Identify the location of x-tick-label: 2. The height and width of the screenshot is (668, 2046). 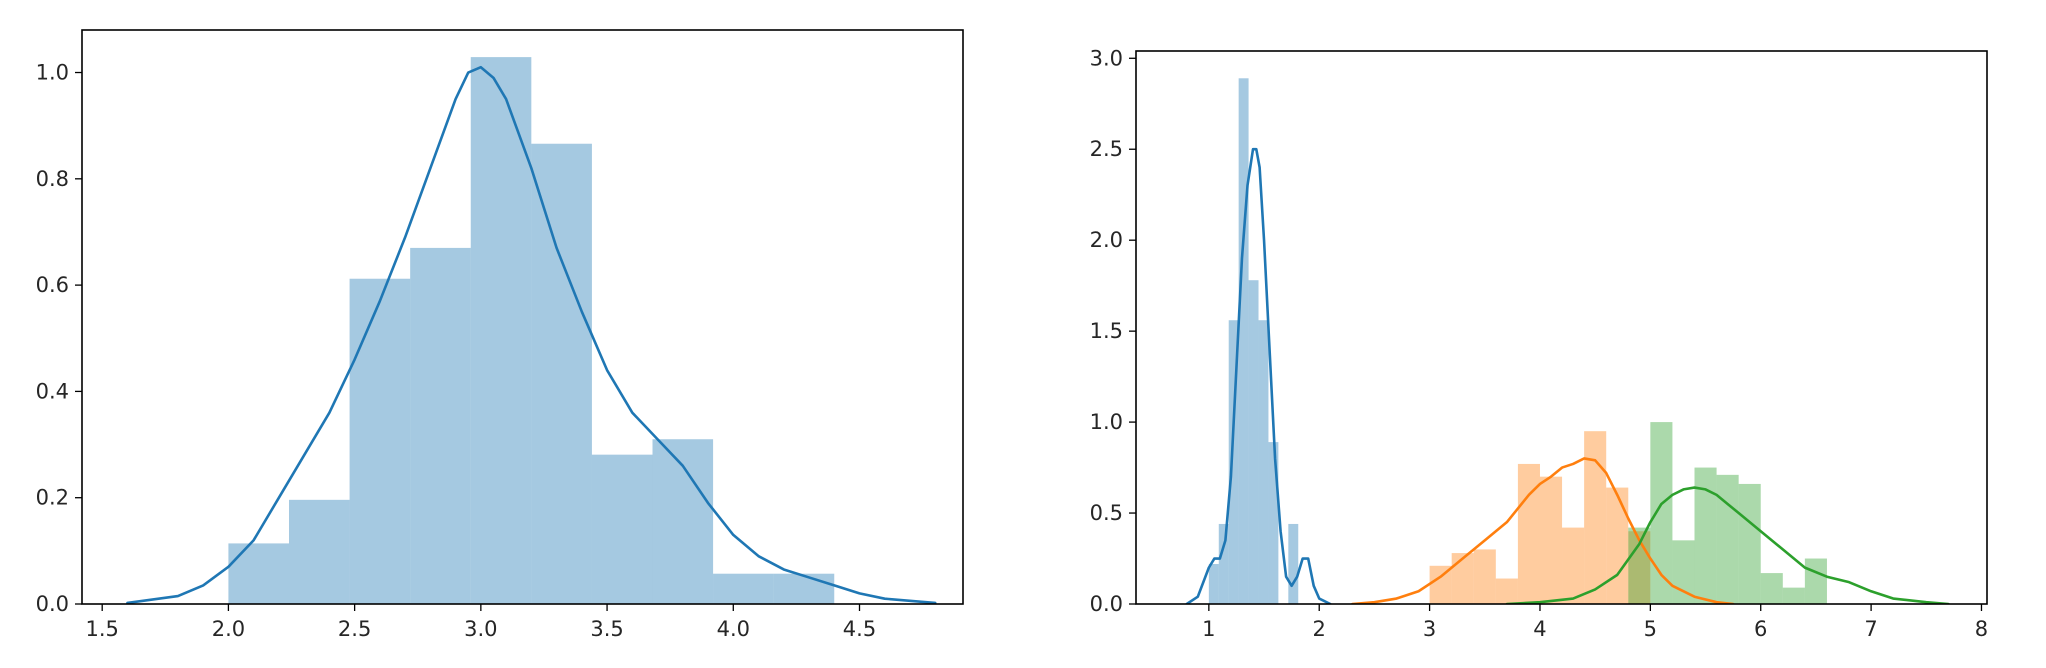
(1319, 629).